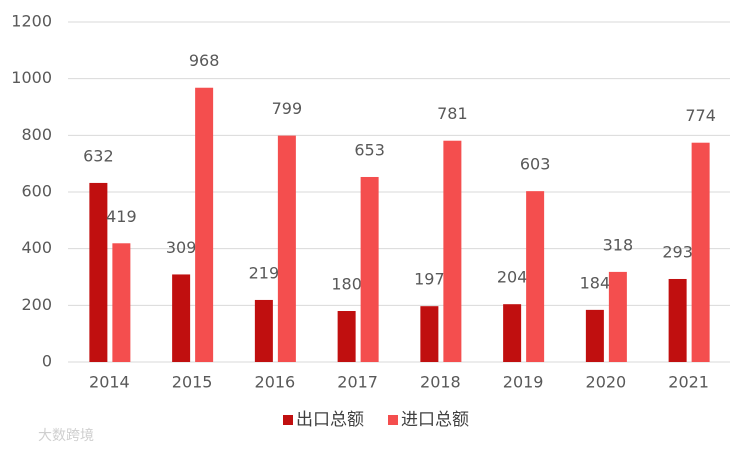 The image size is (750, 450). I want to click on x-tick-label: 2015, so click(192, 382).